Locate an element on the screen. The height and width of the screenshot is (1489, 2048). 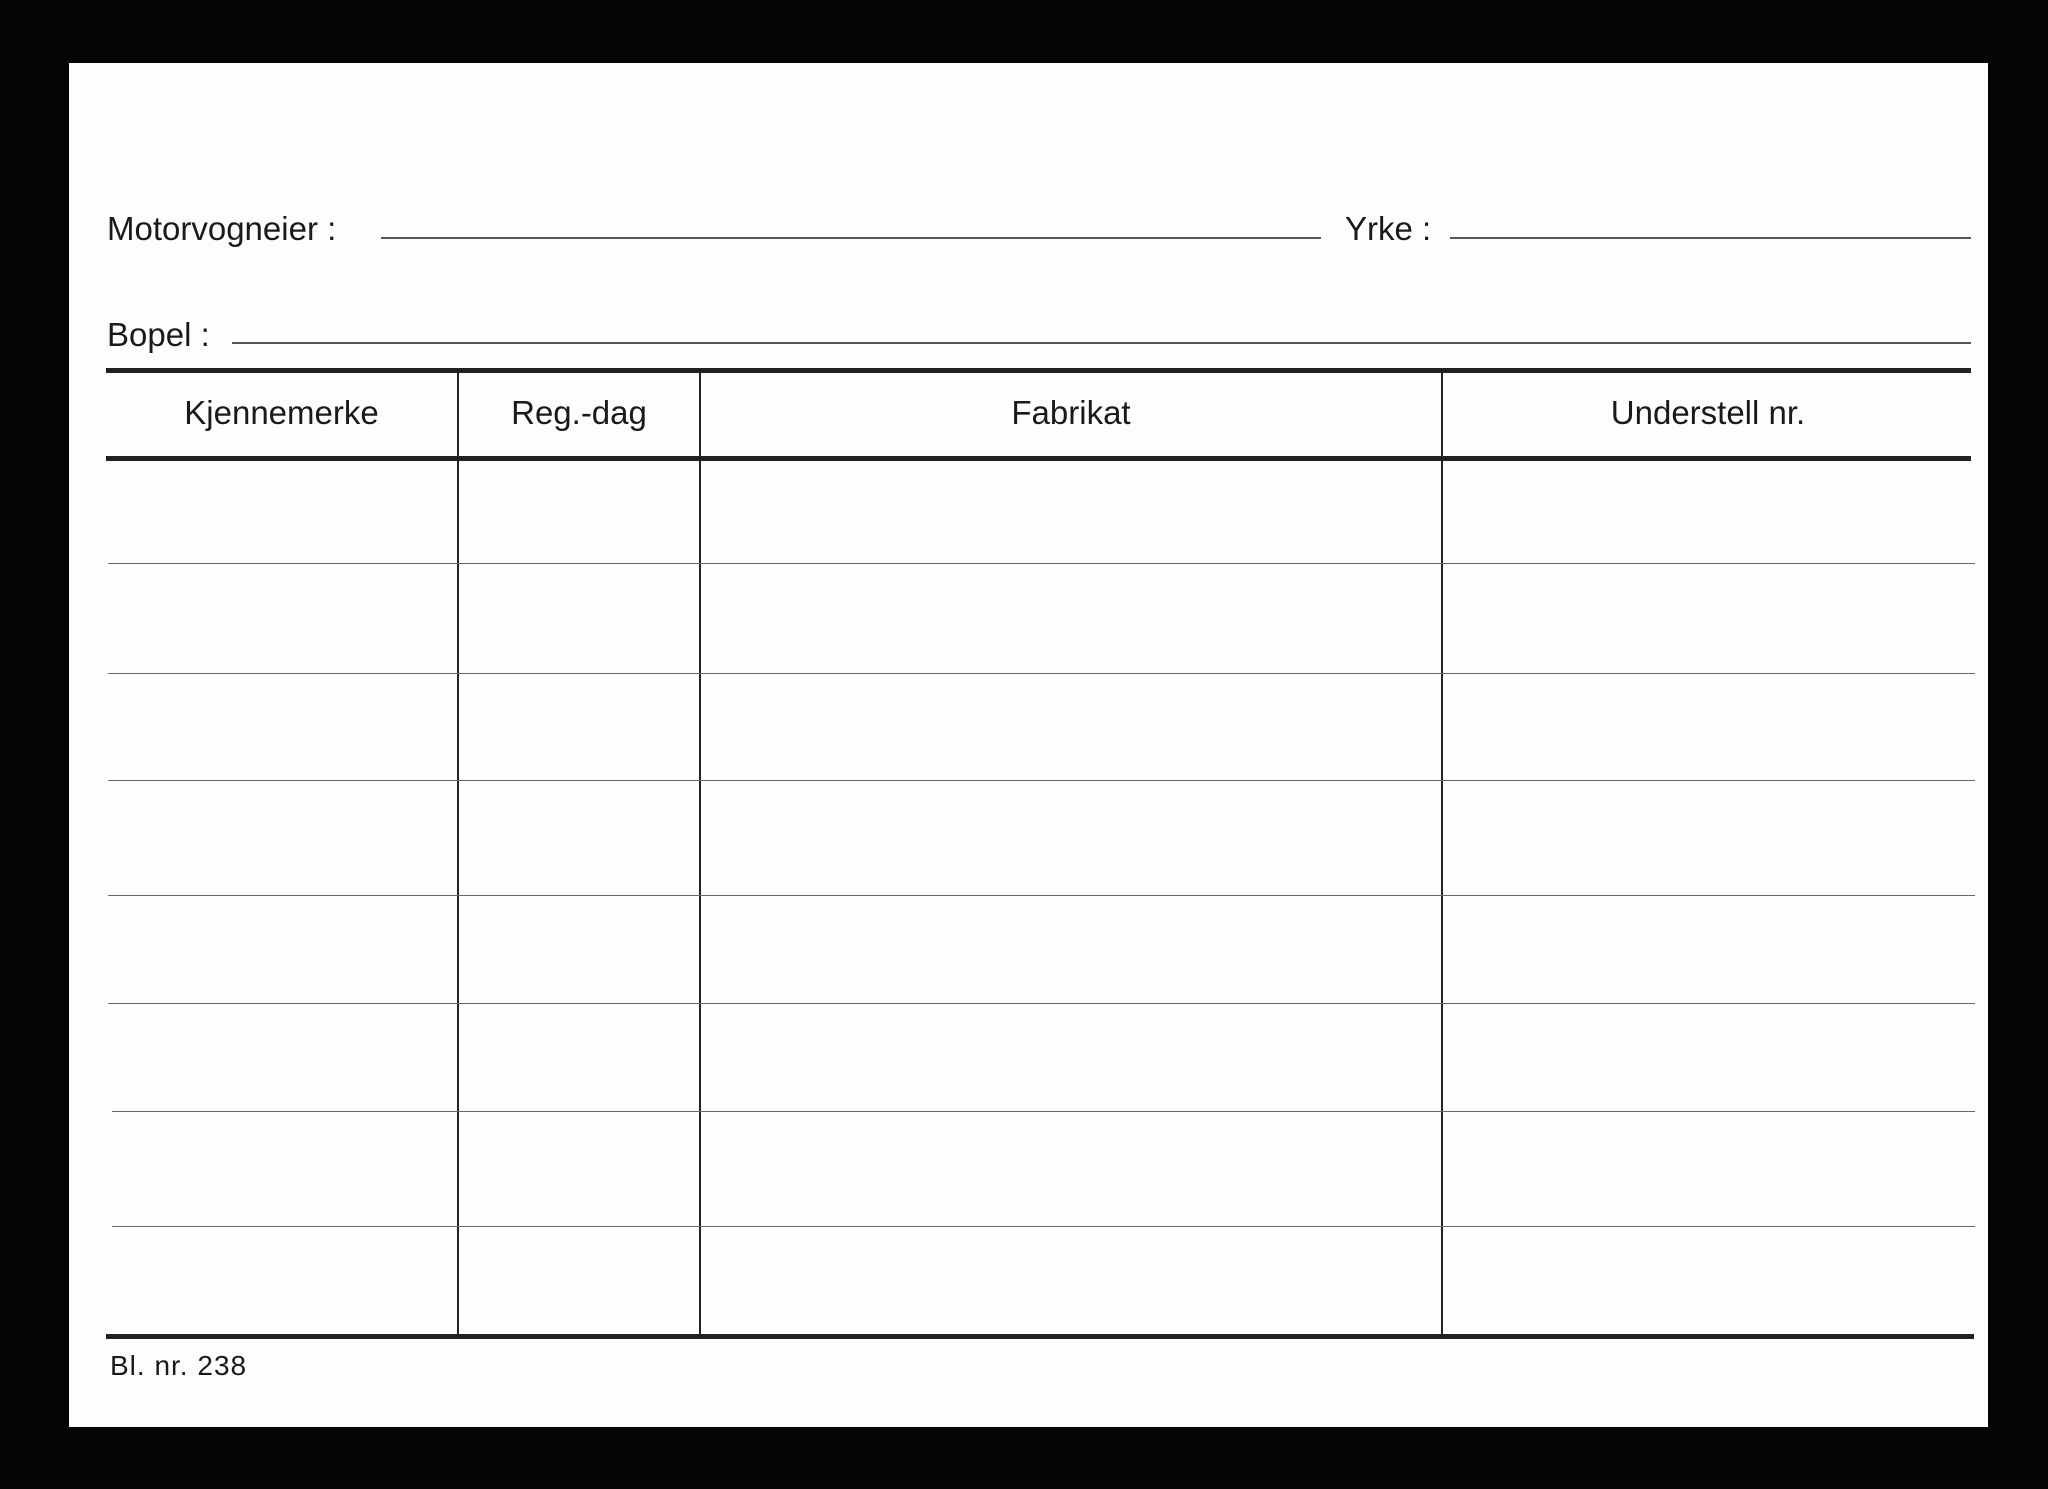
address-field is located at coordinates (1101, 343).